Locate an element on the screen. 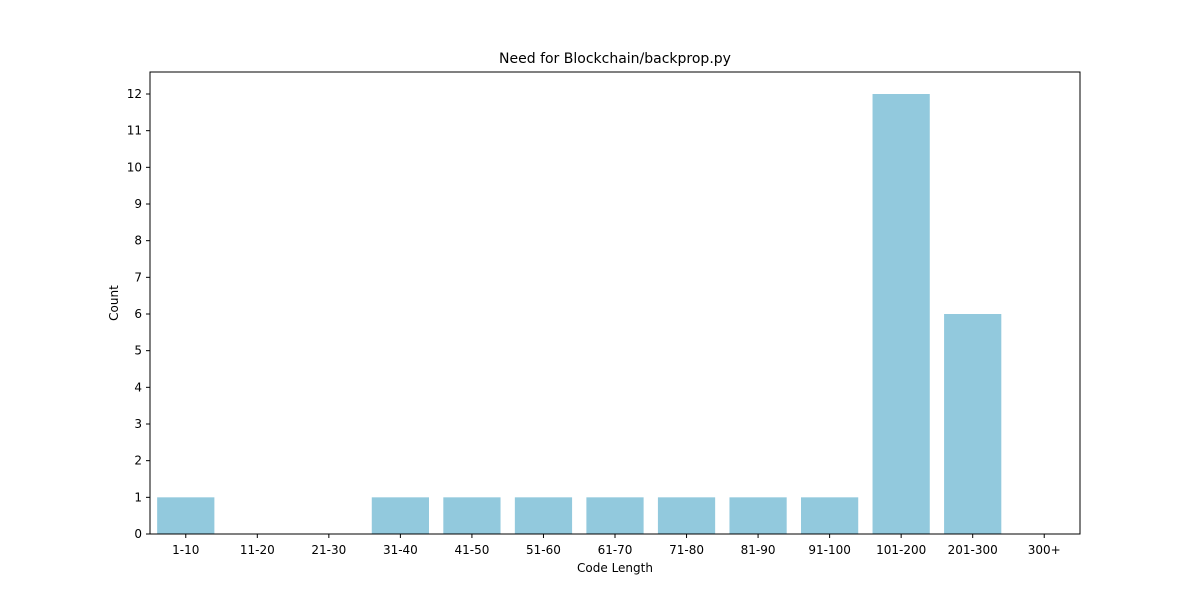  y-axis-label: Count is located at coordinates (114, 303).